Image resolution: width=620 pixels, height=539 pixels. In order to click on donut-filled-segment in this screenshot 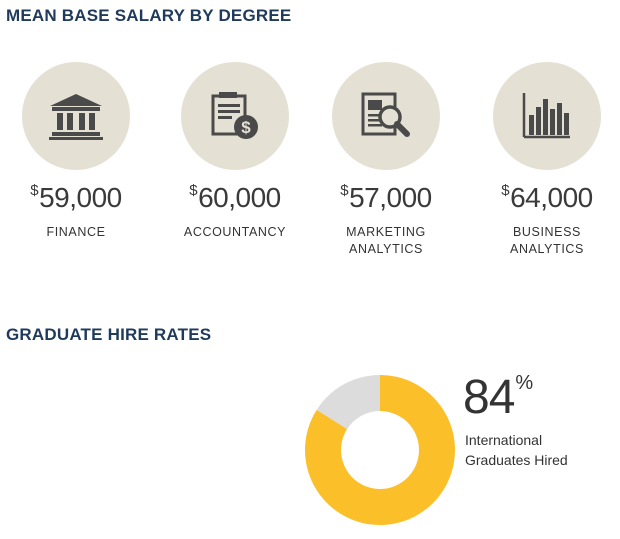, I will do `click(380, 450)`.